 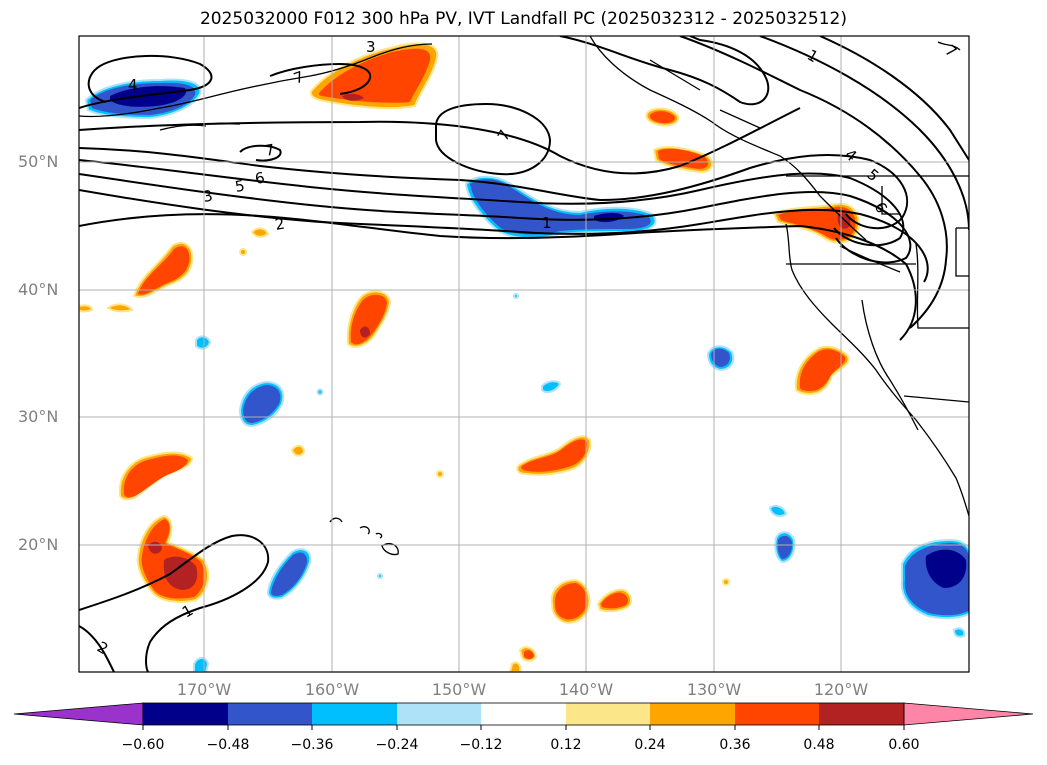 What do you see at coordinates (332, 689) in the screenshot?
I see `lon-label-160w: 160°W` at bounding box center [332, 689].